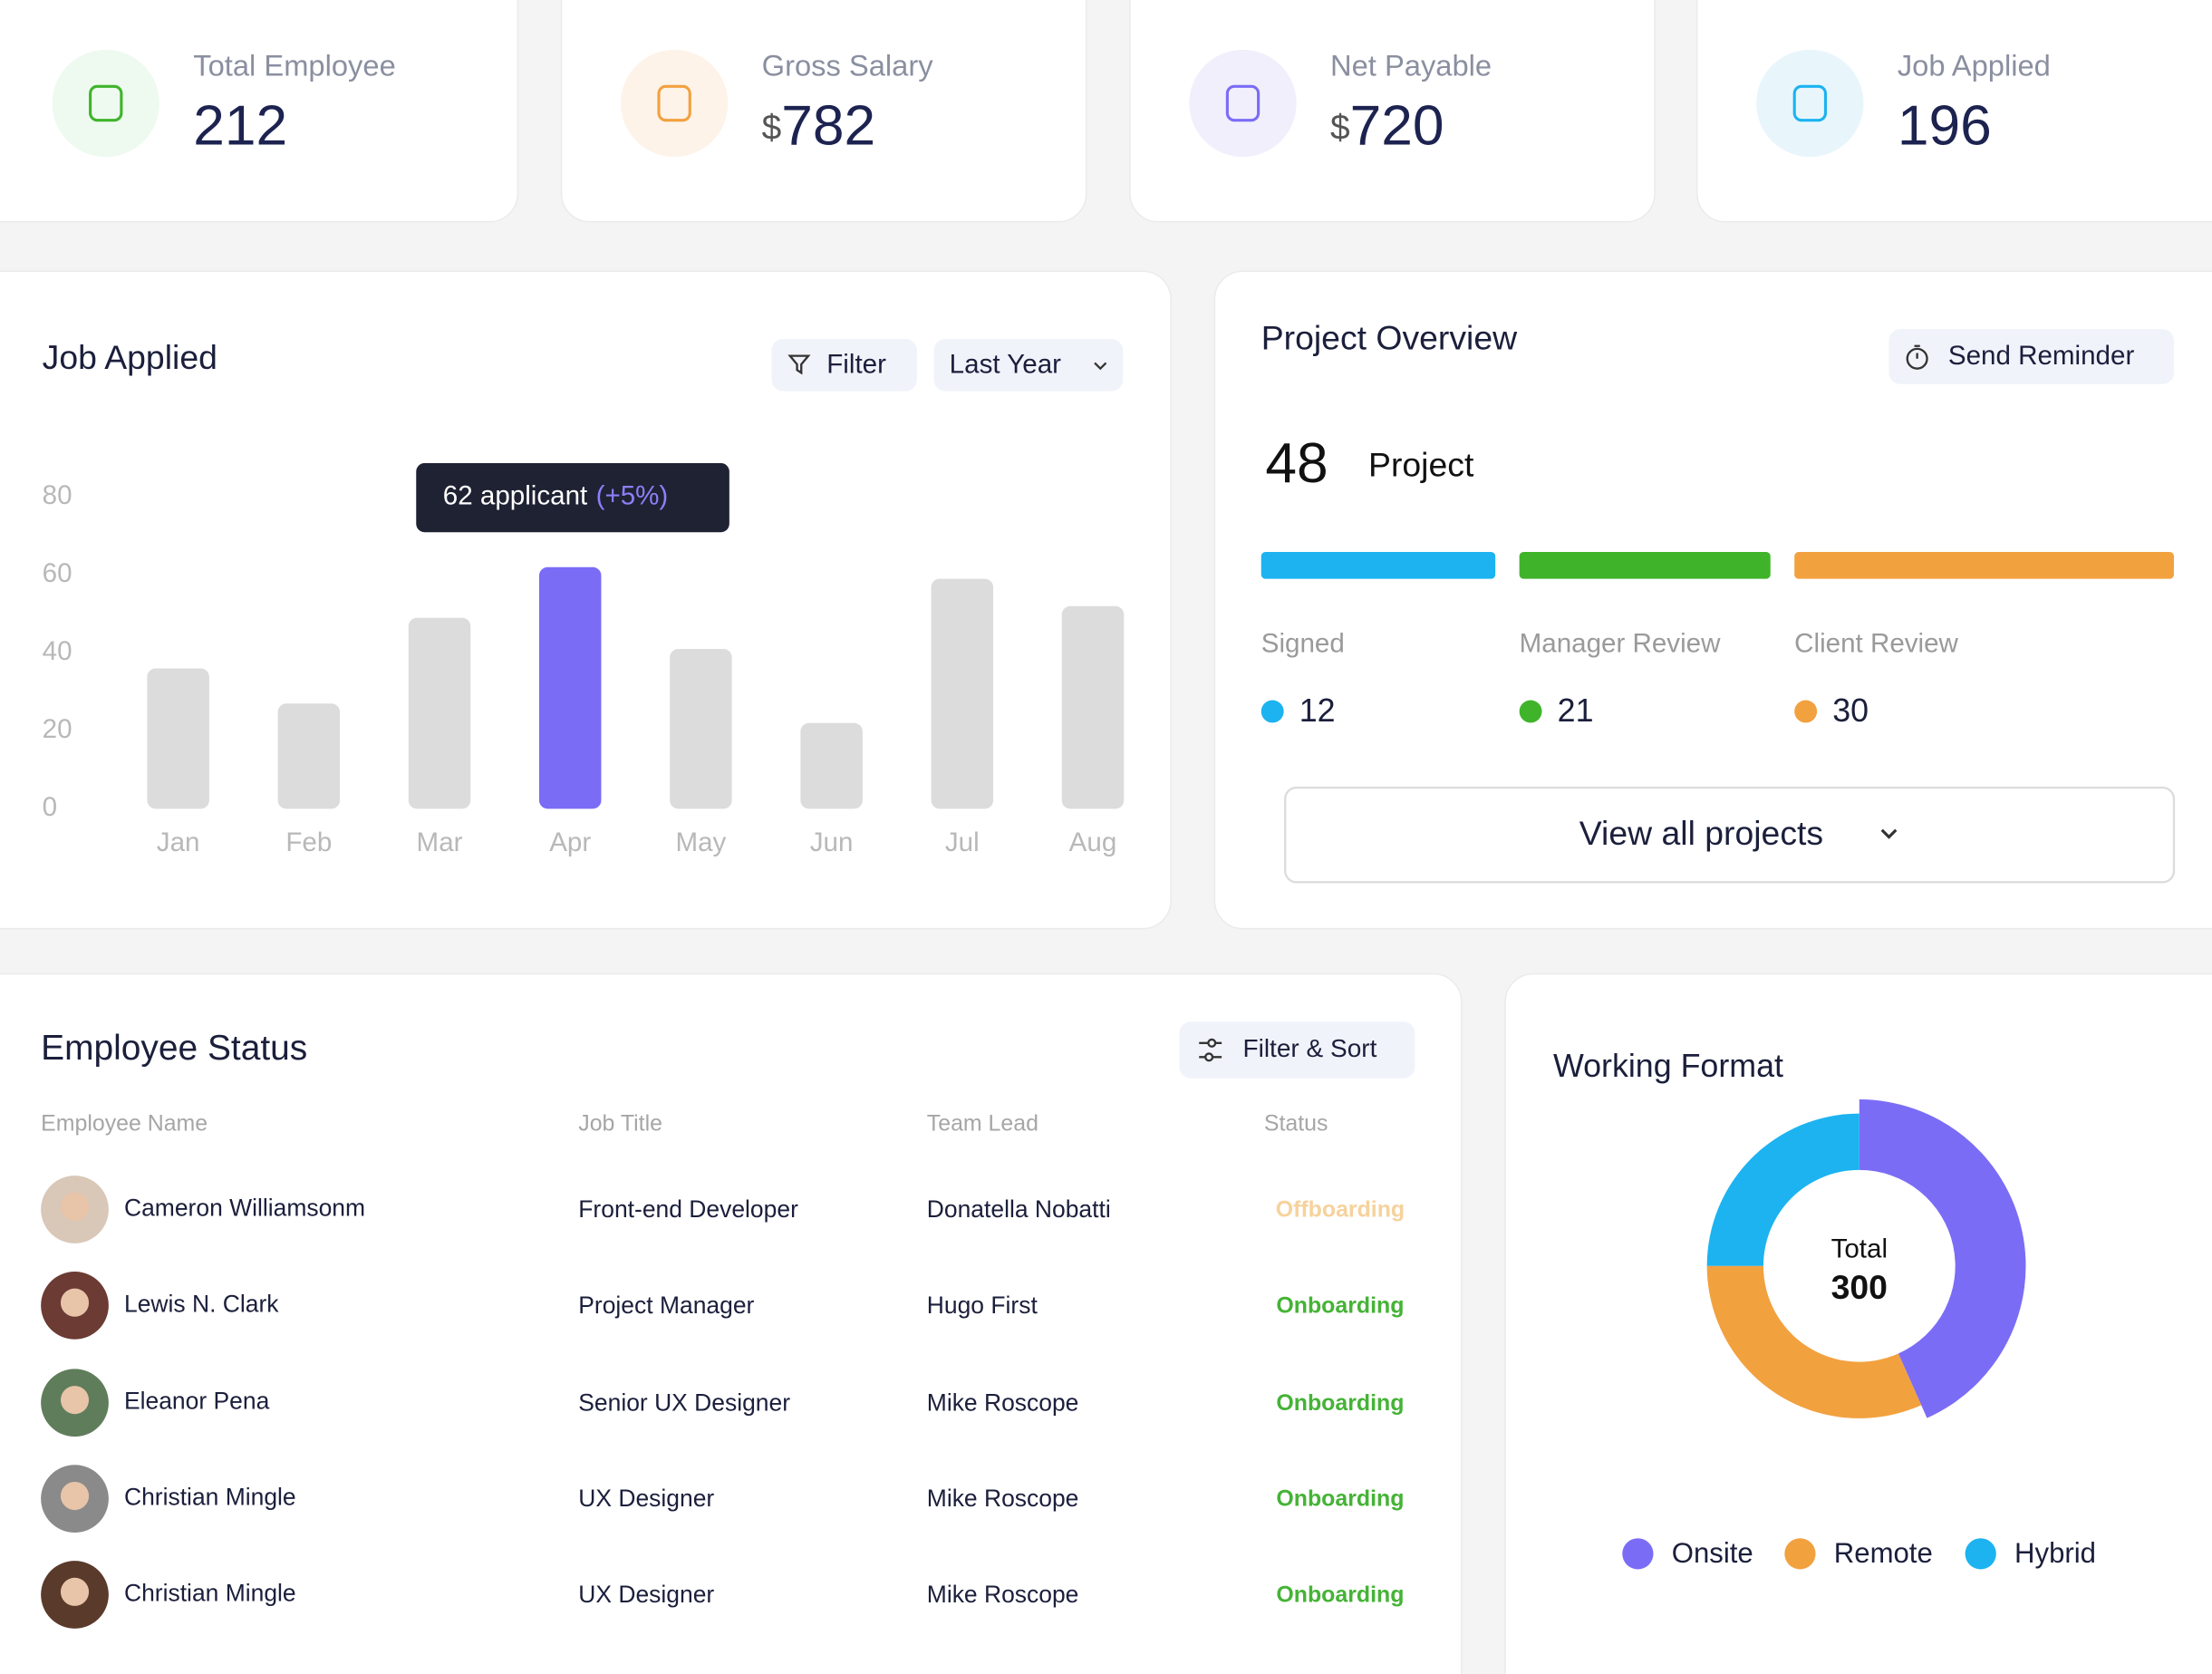 The width and height of the screenshot is (2212, 1674). Describe the element at coordinates (1212, 1043) in the screenshot. I see `sort-icon-knob` at that location.